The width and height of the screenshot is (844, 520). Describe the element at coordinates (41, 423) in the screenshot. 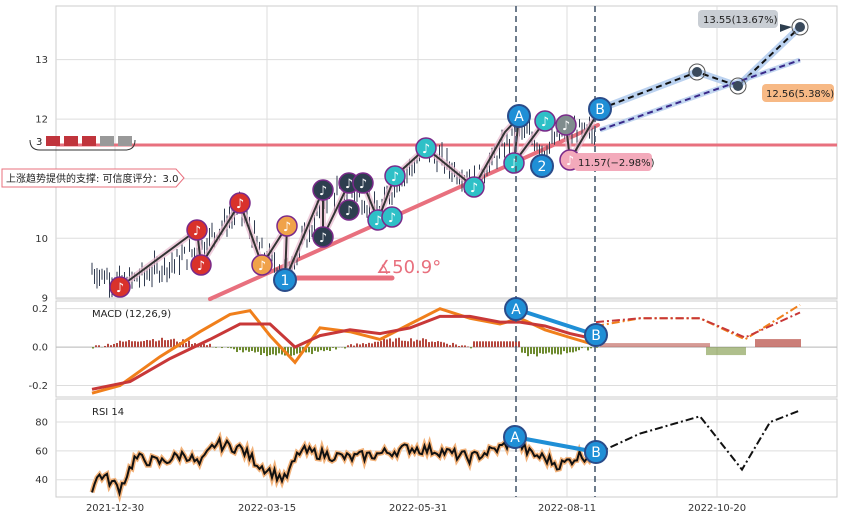

I see `rsi-y-tick-label: 80` at that location.